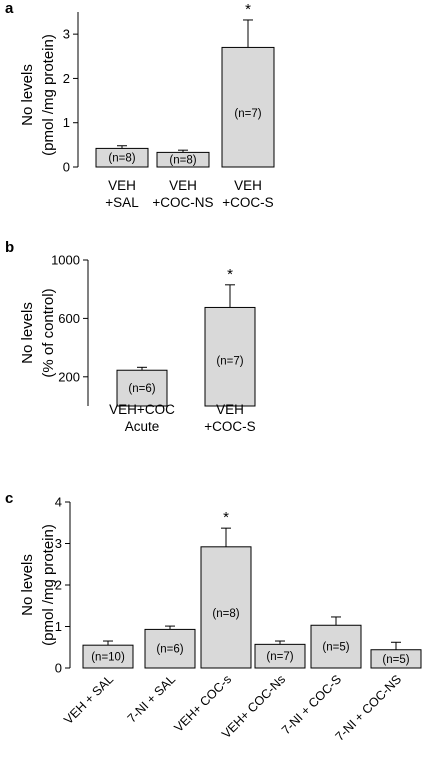 The width and height of the screenshot is (440, 757). What do you see at coordinates (69, 376) in the screenshot?
I see `y-tick-label: 200` at bounding box center [69, 376].